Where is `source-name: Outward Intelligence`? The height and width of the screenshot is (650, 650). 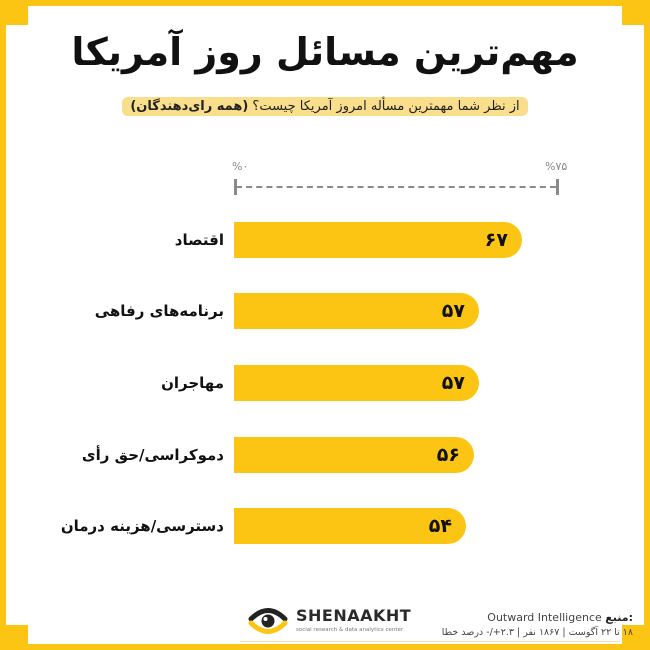 source-name: Outward Intelligence is located at coordinates (544, 617).